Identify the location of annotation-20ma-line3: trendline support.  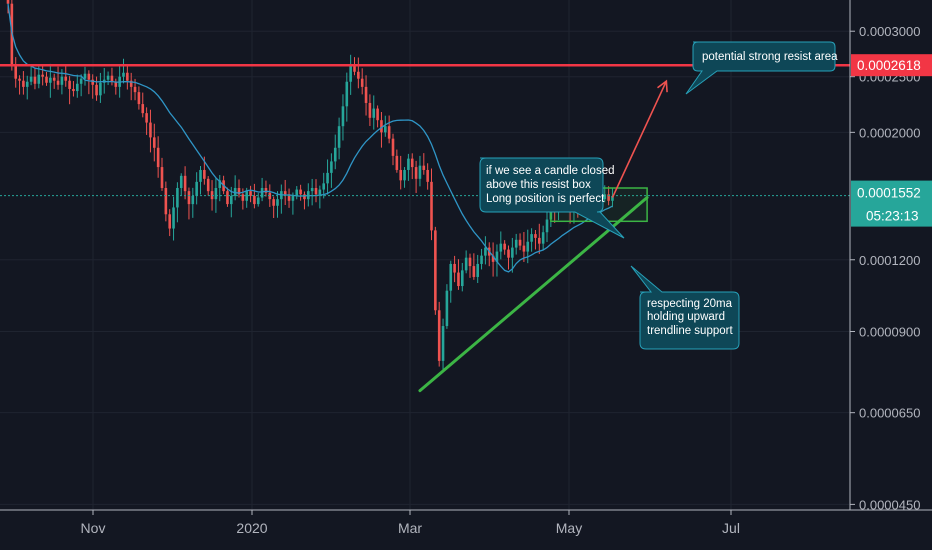
(690, 331).